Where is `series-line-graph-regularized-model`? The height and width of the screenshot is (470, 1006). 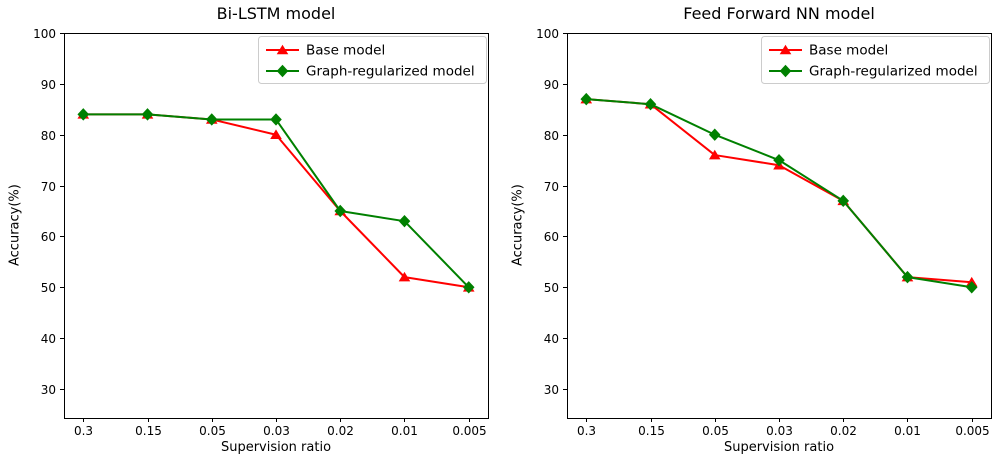 series-line-graph-regularized-model is located at coordinates (276, 200).